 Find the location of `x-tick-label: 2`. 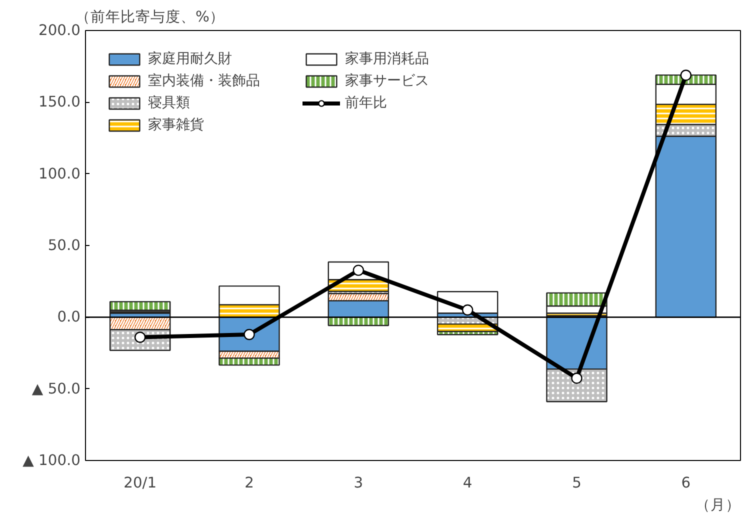

x-tick-label: 2 is located at coordinates (249, 483).